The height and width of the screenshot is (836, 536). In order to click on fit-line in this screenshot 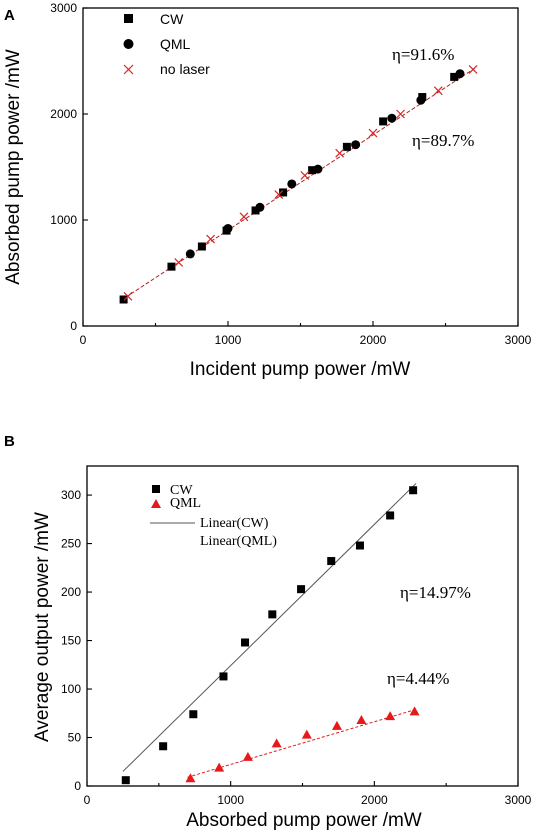, I will do `click(302, 743)`.